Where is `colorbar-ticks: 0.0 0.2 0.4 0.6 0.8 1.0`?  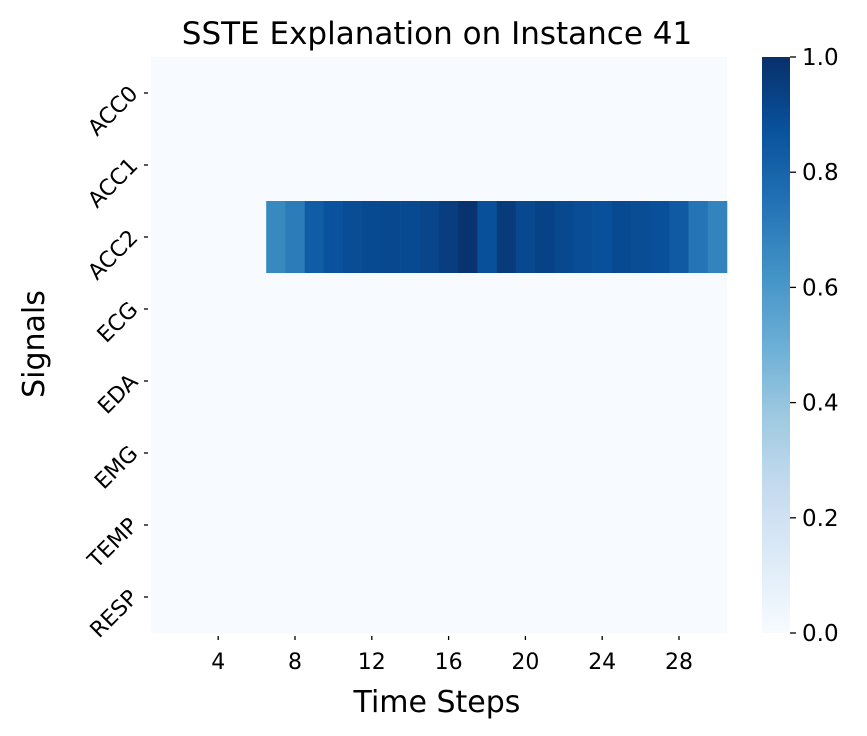 colorbar-ticks: 0.0 0.2 0.4 0.6 0.8 1.0 is located at coordinates (814, 346).